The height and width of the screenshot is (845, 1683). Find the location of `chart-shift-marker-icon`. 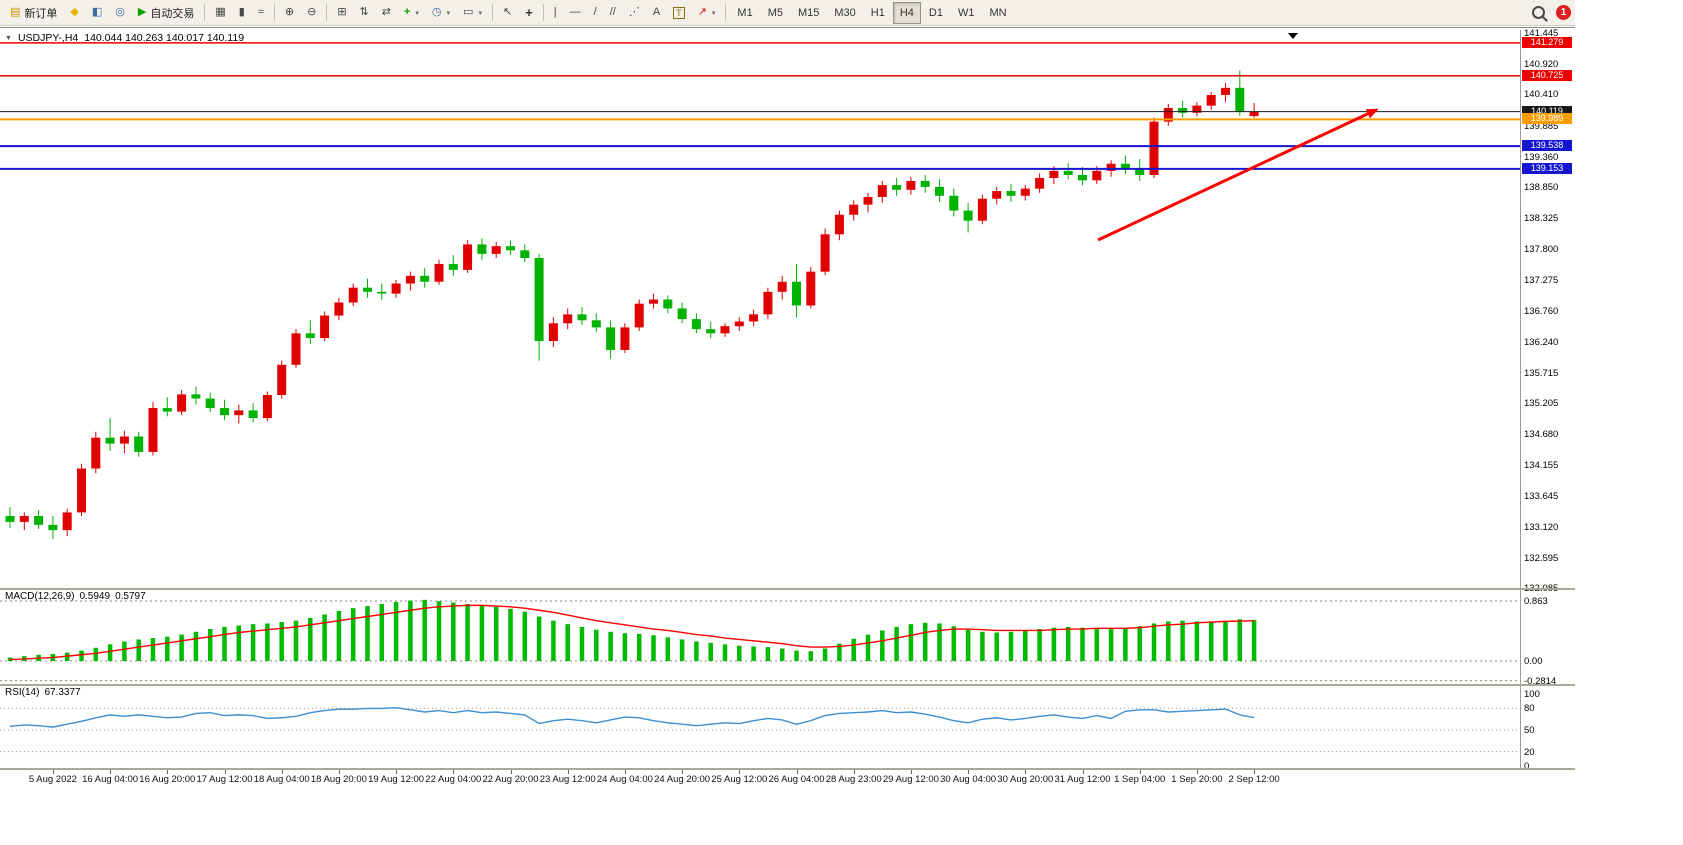

chart-shift-marker-icon is located at coordinates (1293, 36).